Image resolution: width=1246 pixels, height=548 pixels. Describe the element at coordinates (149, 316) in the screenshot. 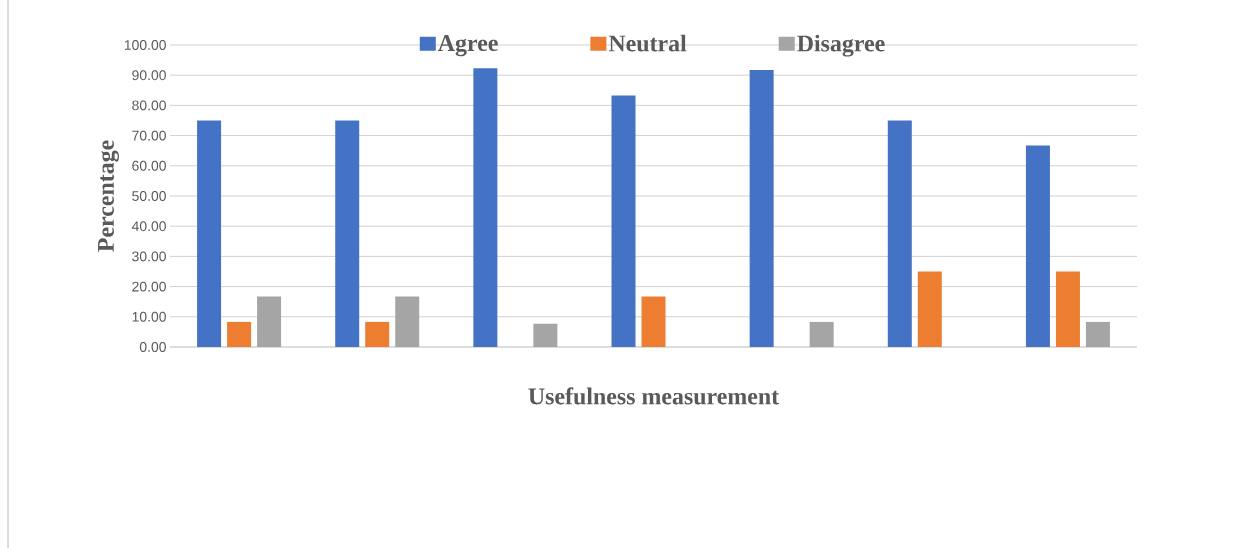

I see `y-tick-label: 10.00` at that location.